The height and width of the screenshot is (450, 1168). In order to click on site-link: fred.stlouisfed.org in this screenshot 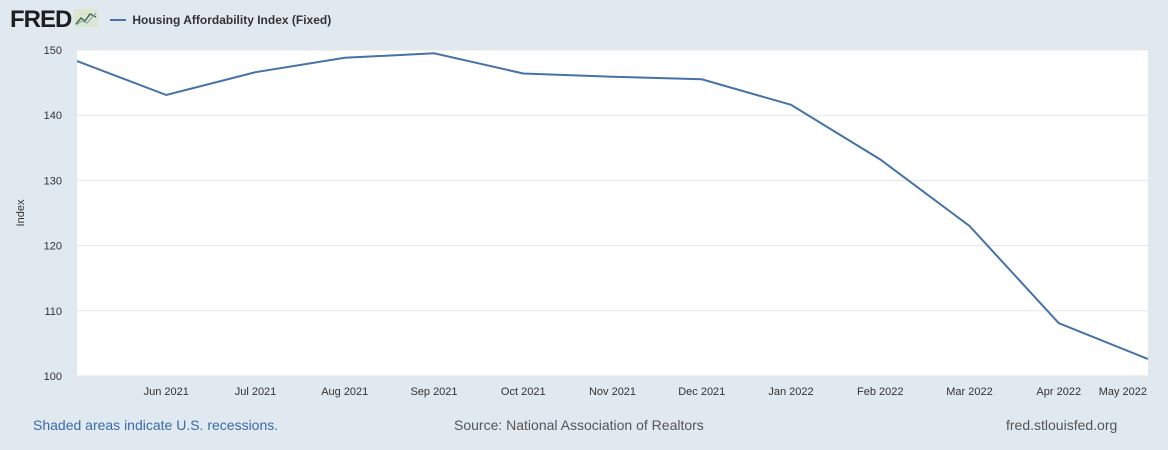, I will do `click(1062, 425)`.